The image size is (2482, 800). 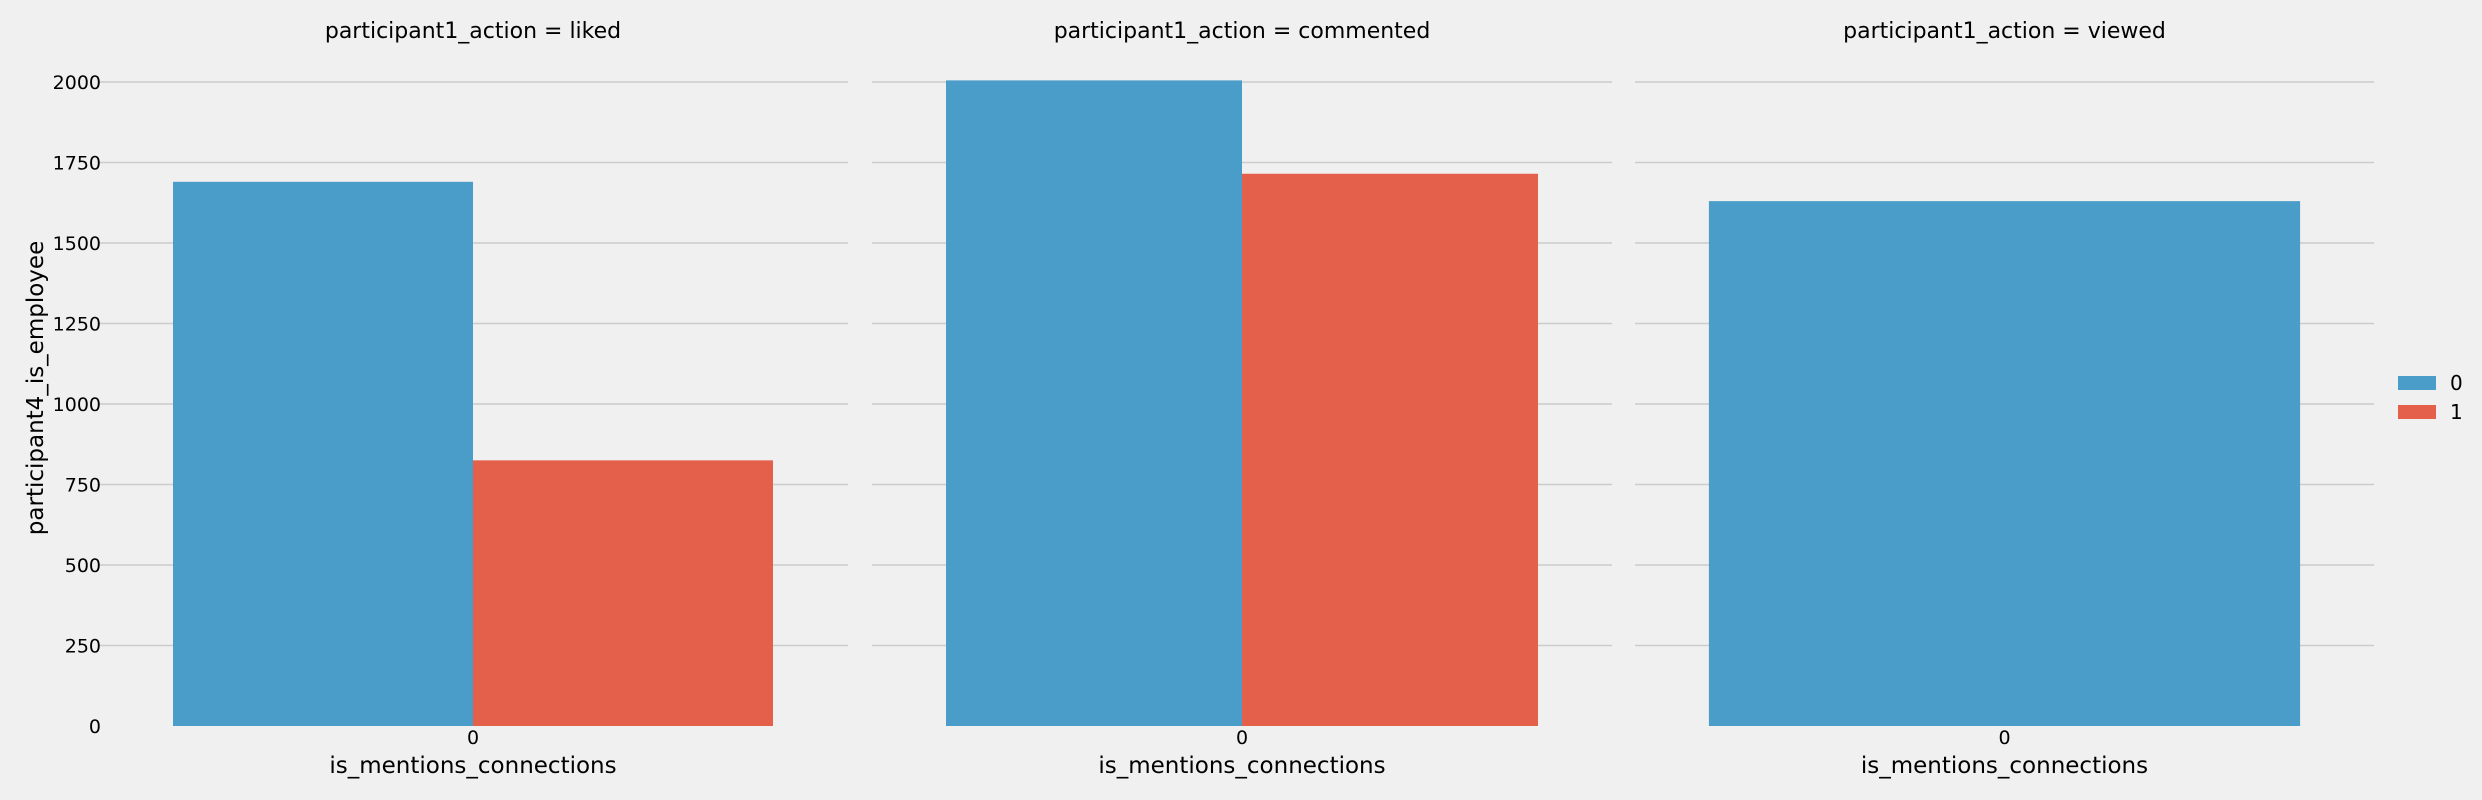 I want to click on y-tick-label: 250, so click(x=83, y=647).